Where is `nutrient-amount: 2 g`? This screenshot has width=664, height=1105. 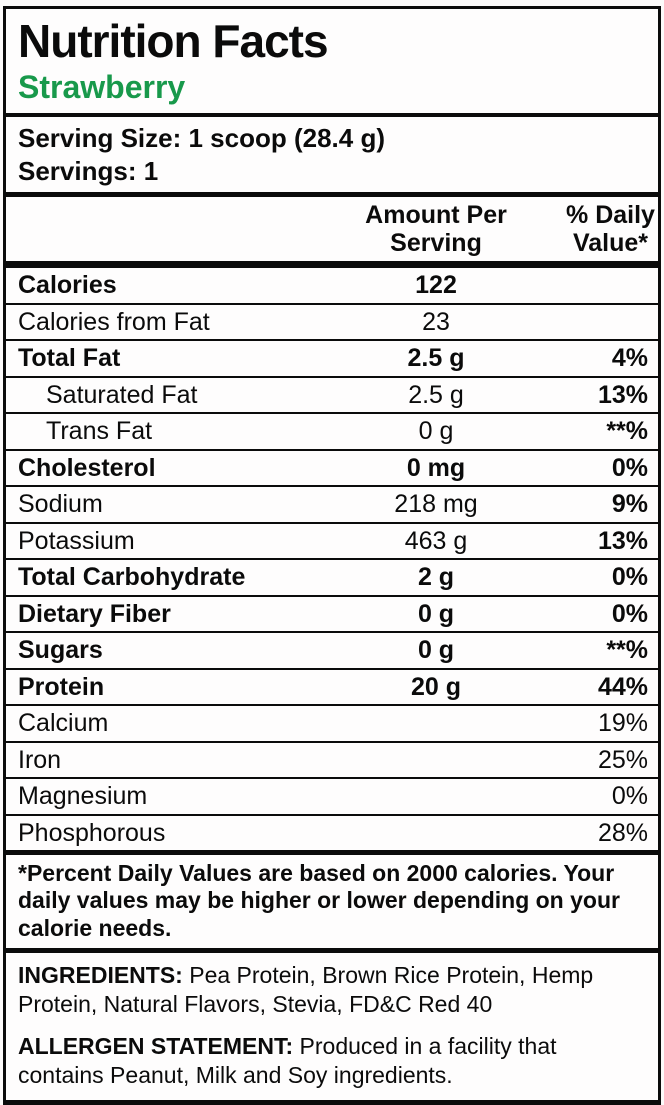 nutrient-amount: 2 g is located at coordinates (436, 577).